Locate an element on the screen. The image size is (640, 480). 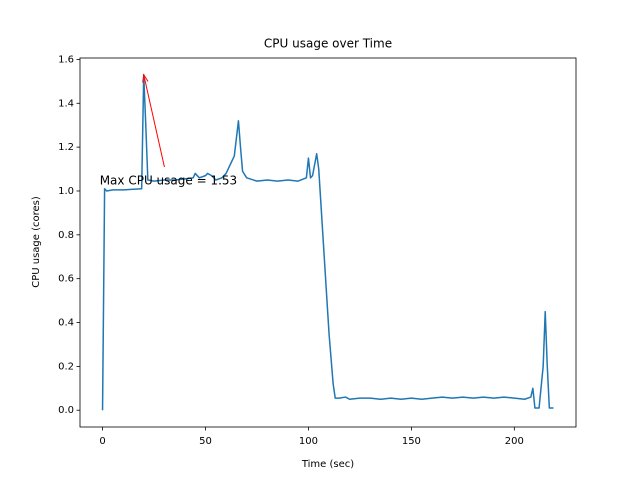
x-tick-label: 0 is located at coordinates (102, 441).